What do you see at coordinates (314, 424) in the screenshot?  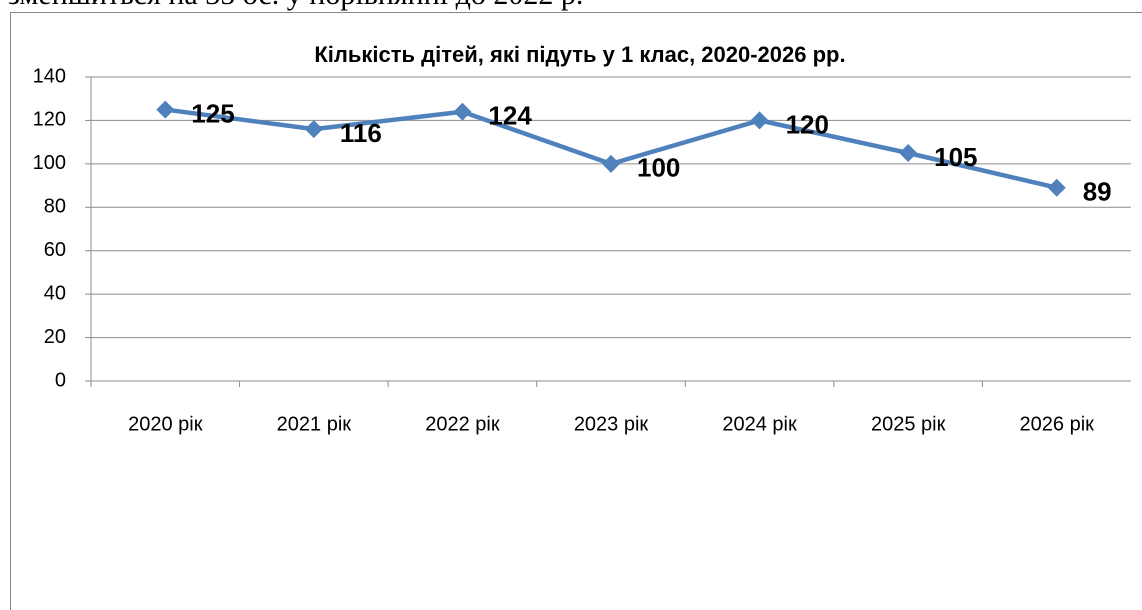 I see `x-tick-label: 2021 рік` at bounding box center [314, 424].